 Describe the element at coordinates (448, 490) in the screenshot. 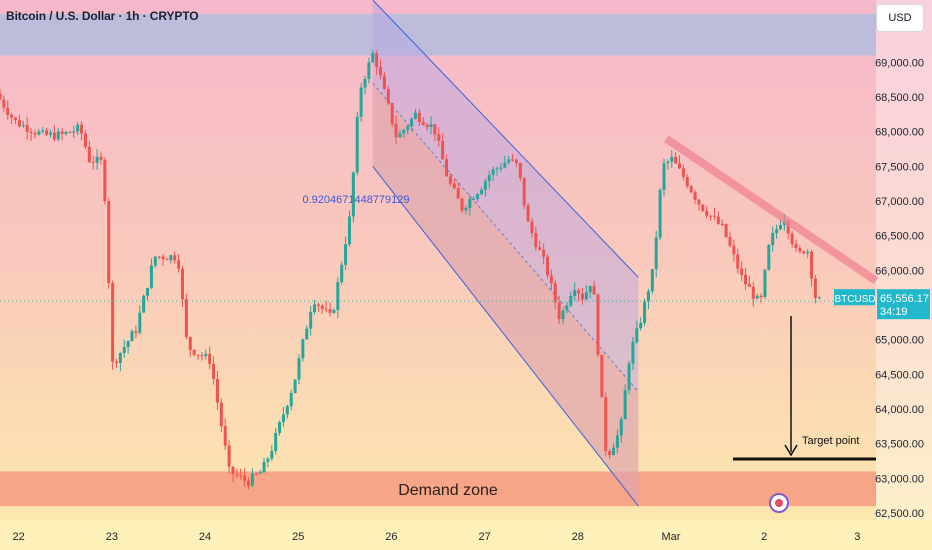

I see `demand-zone-label: Demand zone` at that location.